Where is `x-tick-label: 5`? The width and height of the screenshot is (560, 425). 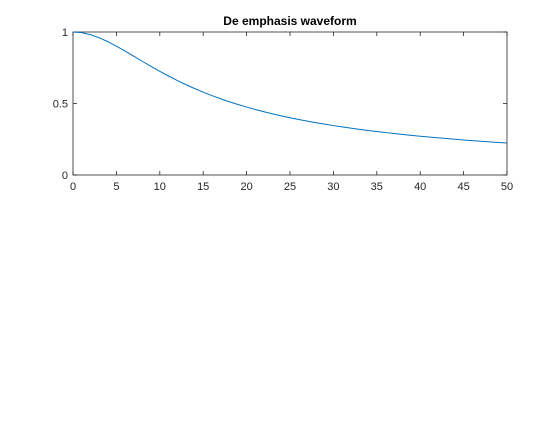 x-tick-label: 5 is located at coordinates (116, 187).